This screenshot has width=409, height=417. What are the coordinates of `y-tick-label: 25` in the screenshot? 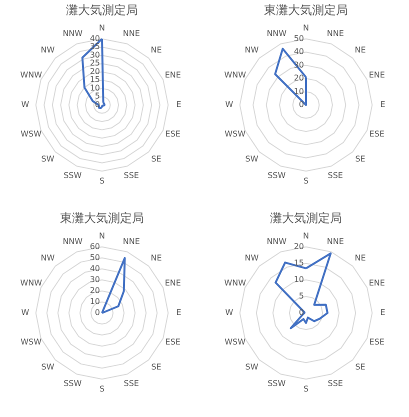 It's located at (95, 63).